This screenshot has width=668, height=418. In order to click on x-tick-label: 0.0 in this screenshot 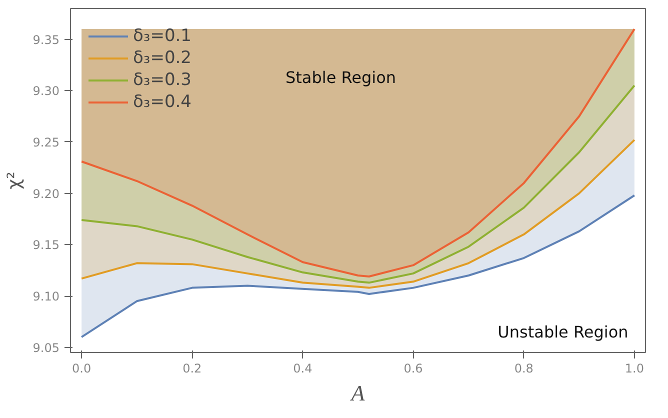, I will do `click(82, 369)`.